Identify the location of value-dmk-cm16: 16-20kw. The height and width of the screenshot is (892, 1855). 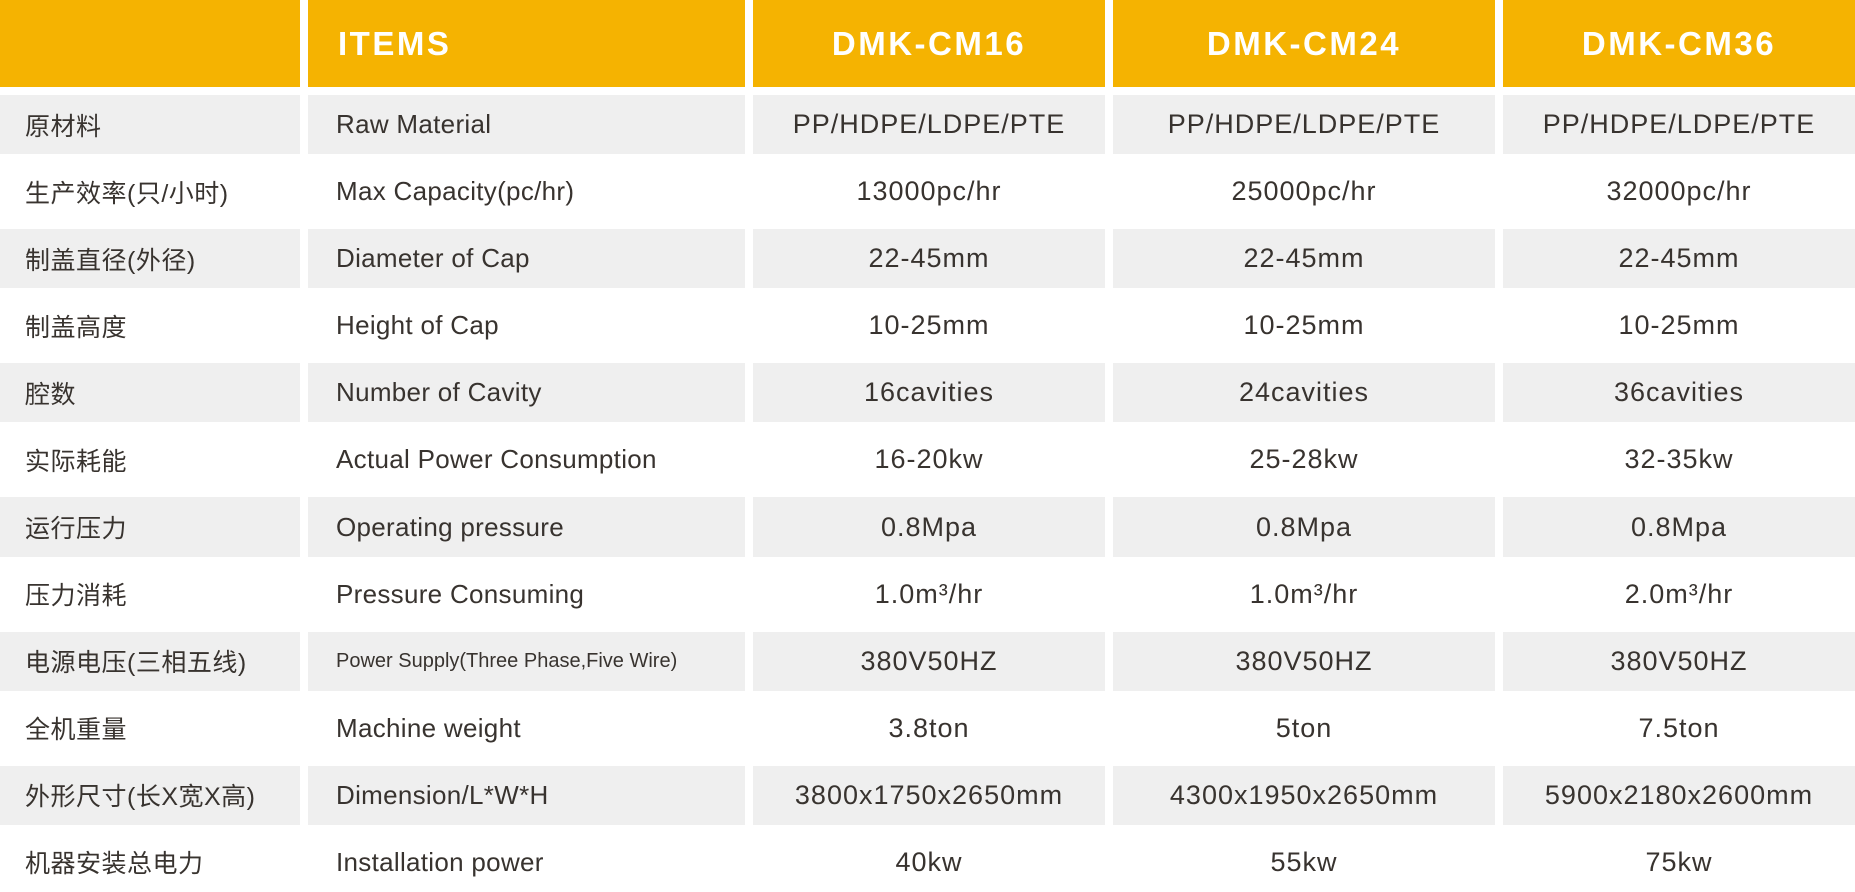
(929, 460).